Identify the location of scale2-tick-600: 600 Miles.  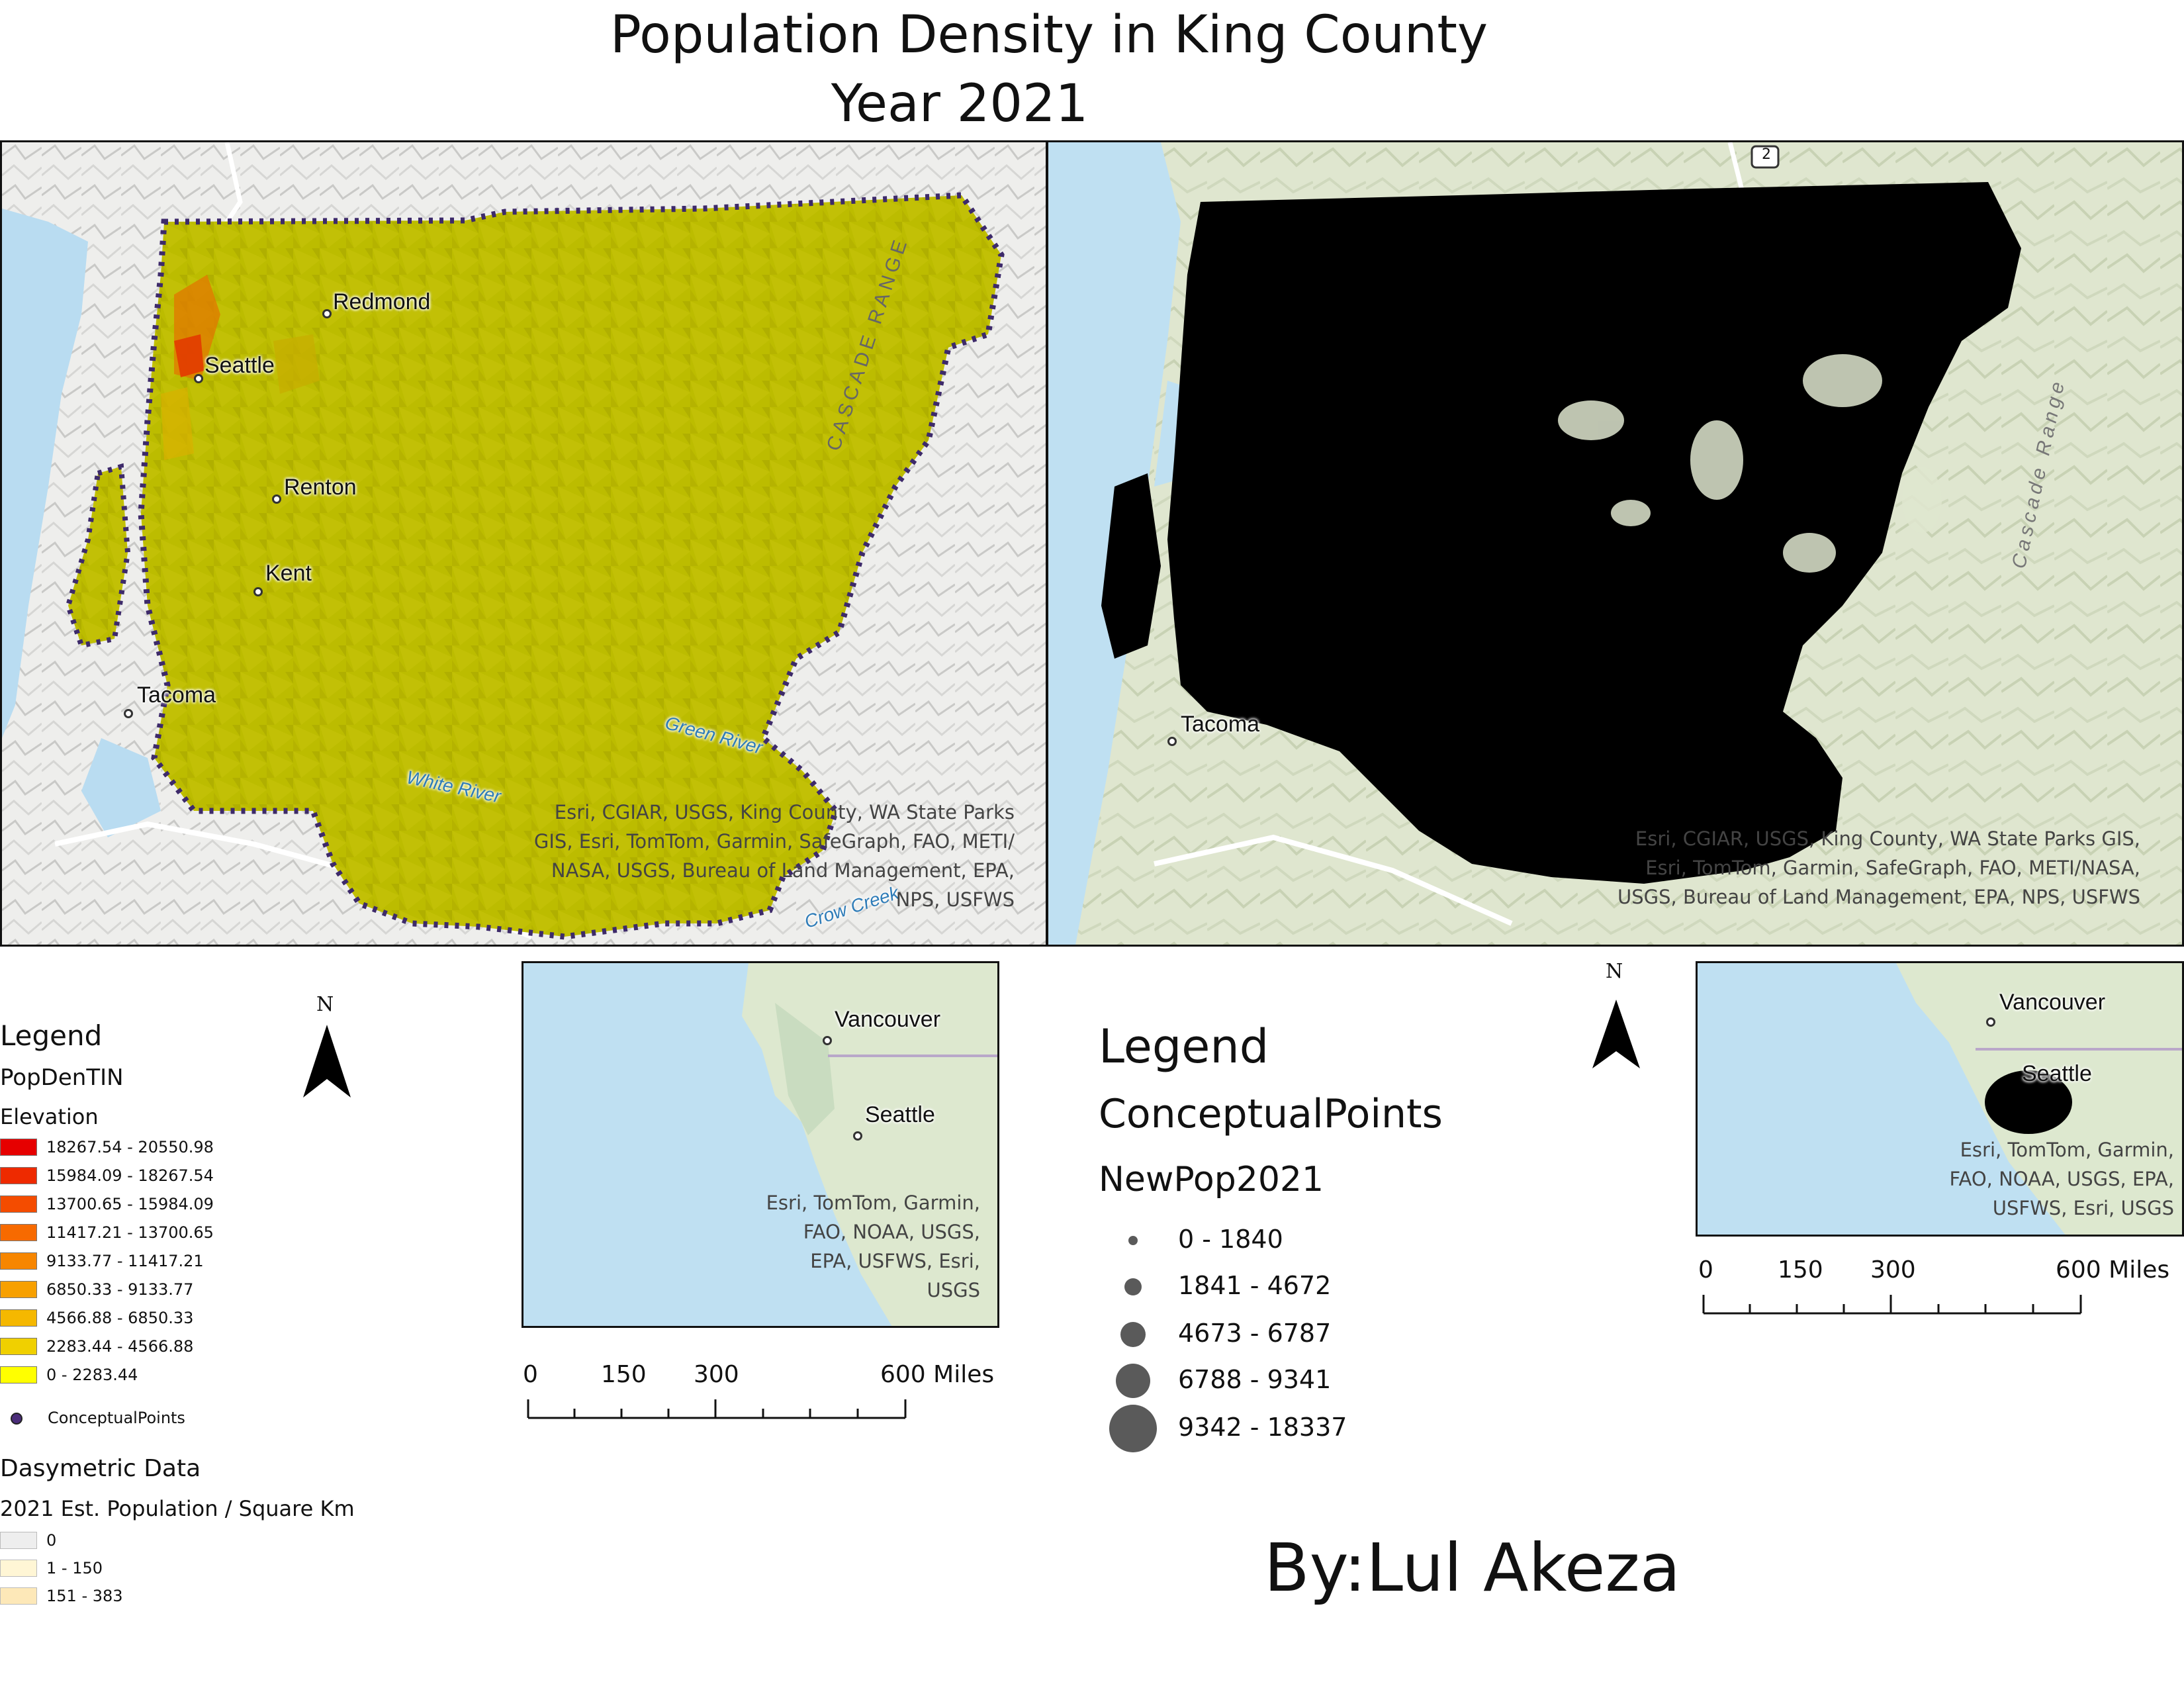
(2113, 1270).